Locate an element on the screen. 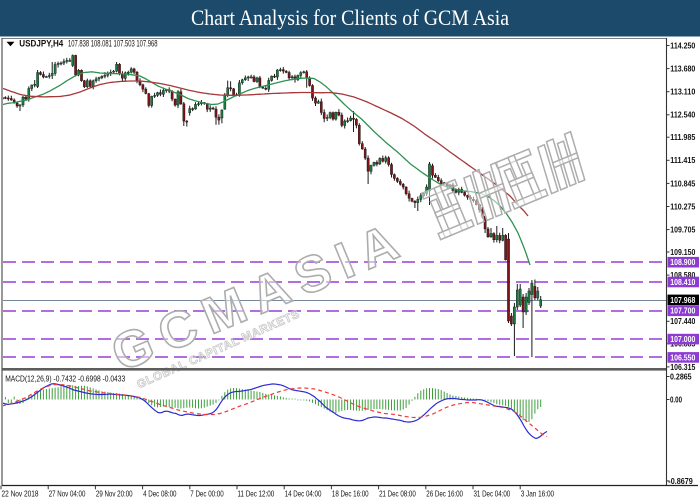 The width and height of the screenshot is (700, 500). svg-text:MACD(12,26,9) -0.7432 -0.6998: MACD(12,26,9) -0.7432 -0.6998 -0.0433 is located at coordinates (65, 379).